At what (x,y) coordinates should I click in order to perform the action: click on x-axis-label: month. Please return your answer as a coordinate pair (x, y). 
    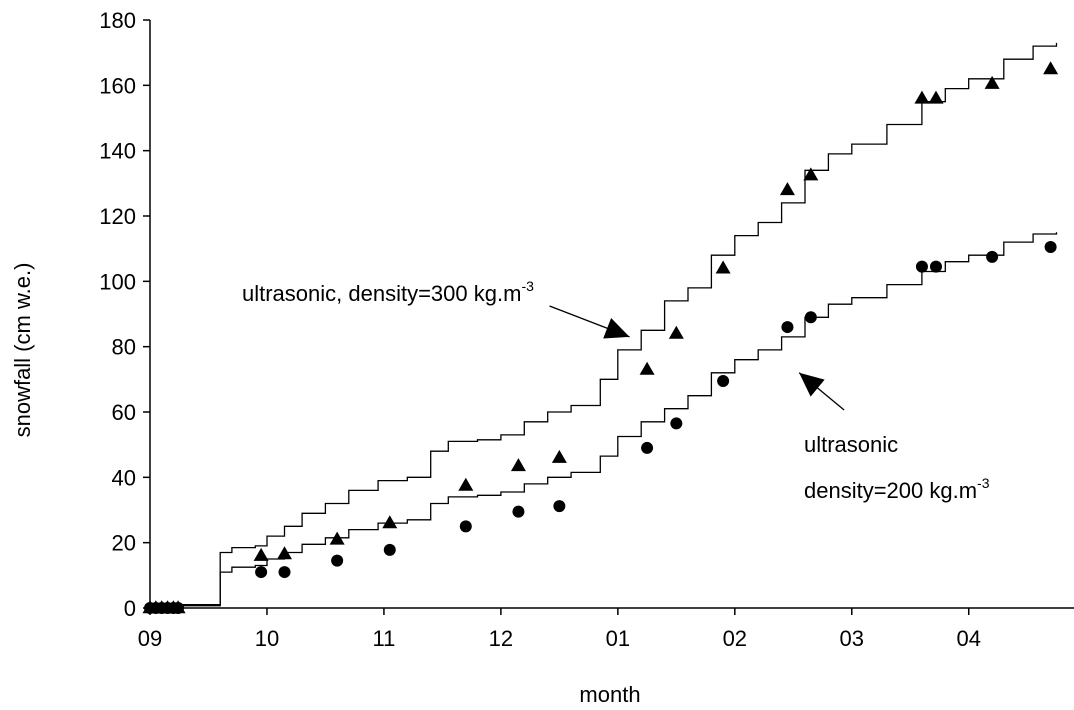
    Looking at the image, I should click on (609, 694).